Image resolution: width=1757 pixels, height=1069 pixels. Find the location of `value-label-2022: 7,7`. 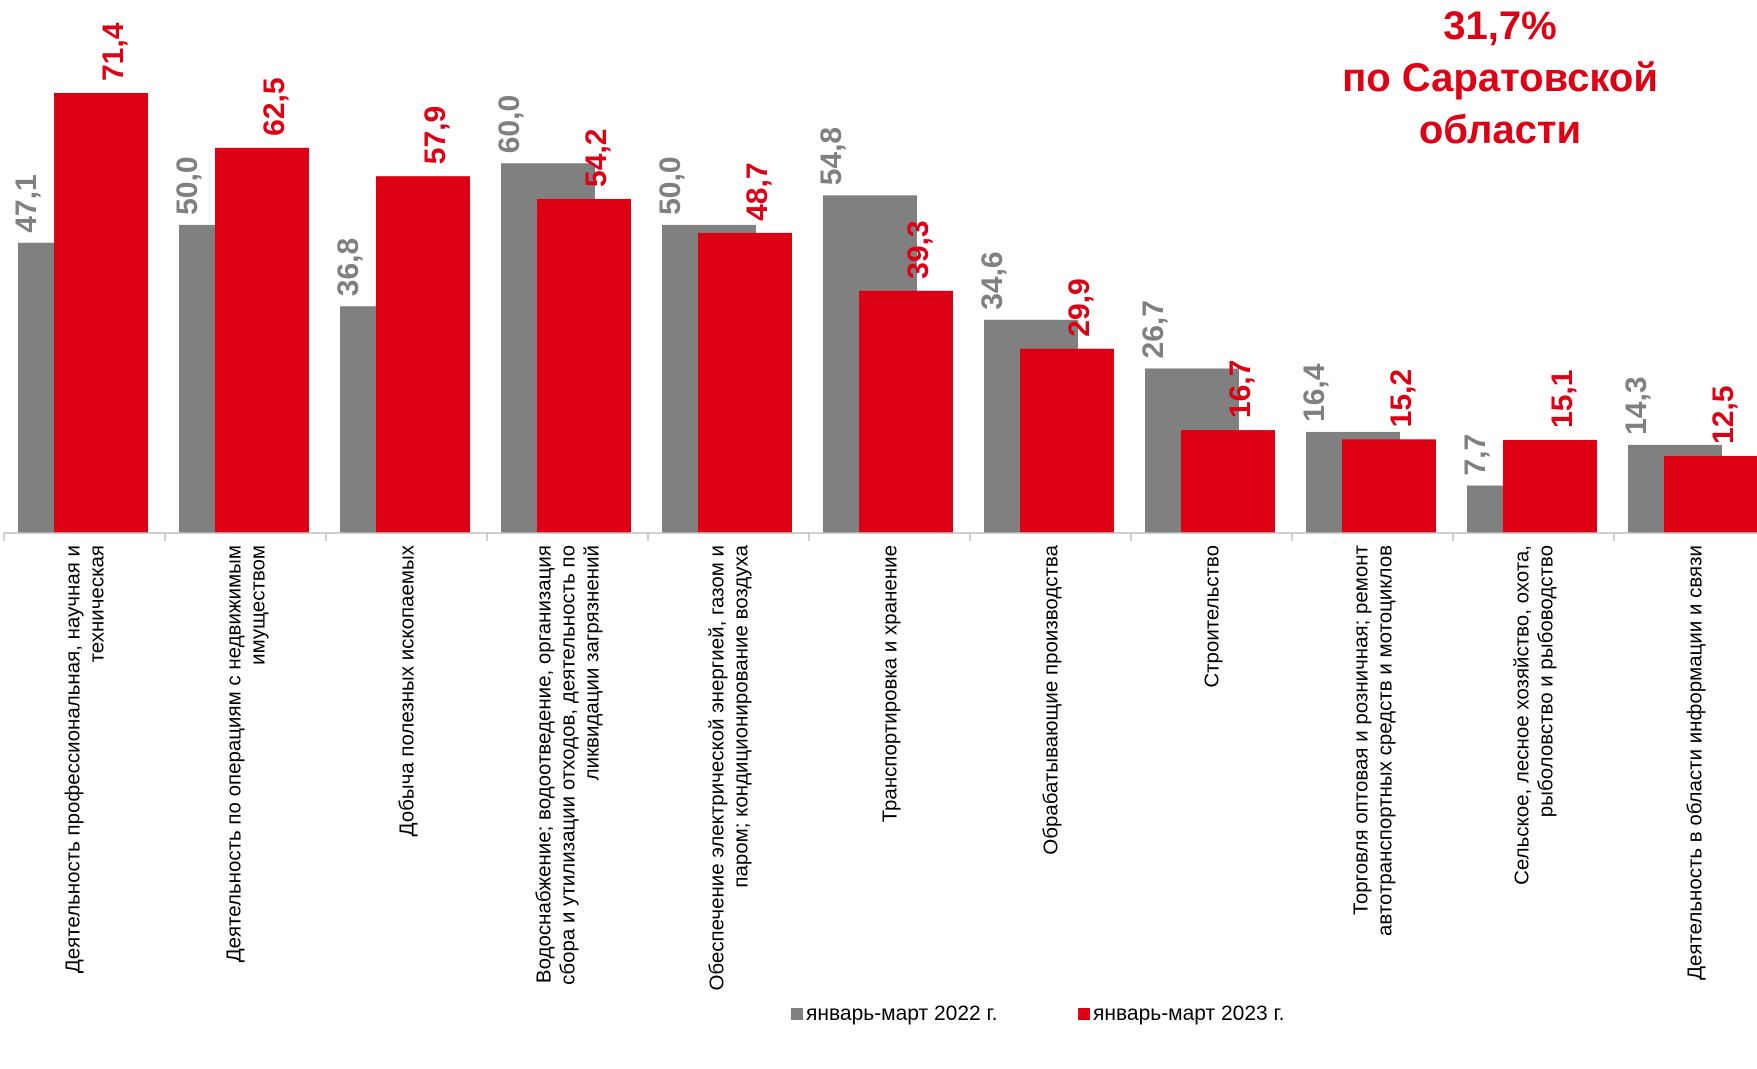

value-label-2022: 7,7 is located at coordinates (1475, 455).